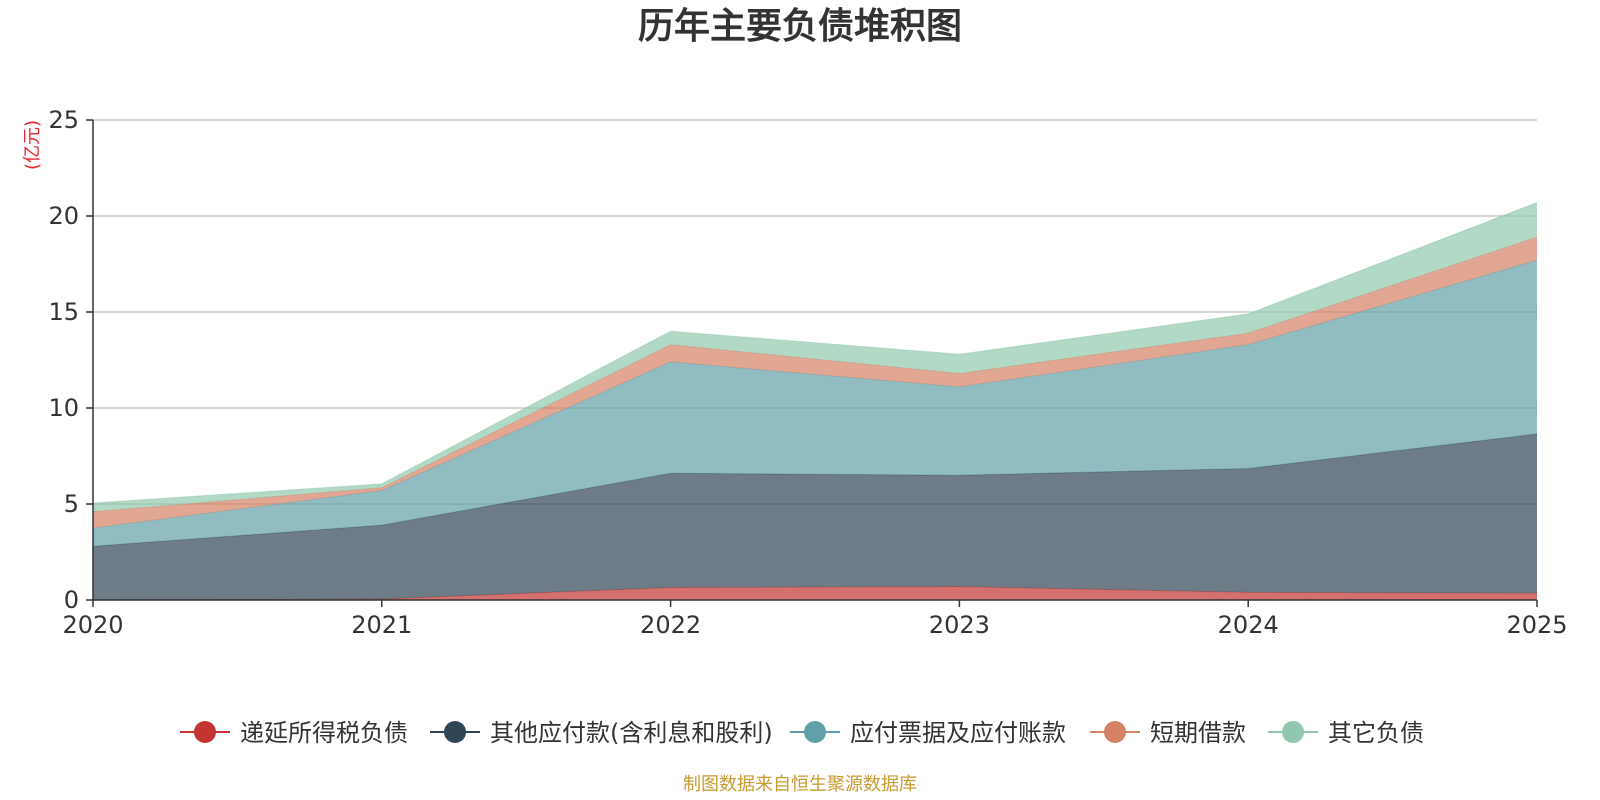 The image size is (1600, 800). What do you see at coordinates (959, 625) in the screenshot?
I see `x-tick-label: 2023` at bounding box center [959, 625].